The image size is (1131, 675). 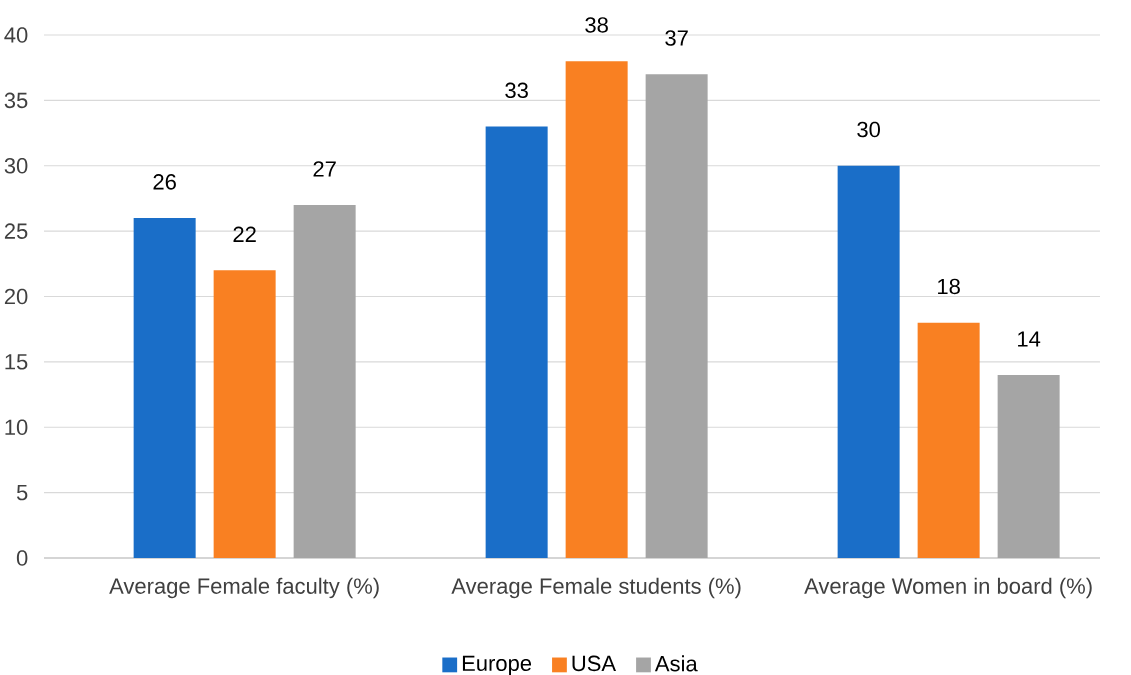 I want to click on data-label: 38, so click(x=596, y=25).